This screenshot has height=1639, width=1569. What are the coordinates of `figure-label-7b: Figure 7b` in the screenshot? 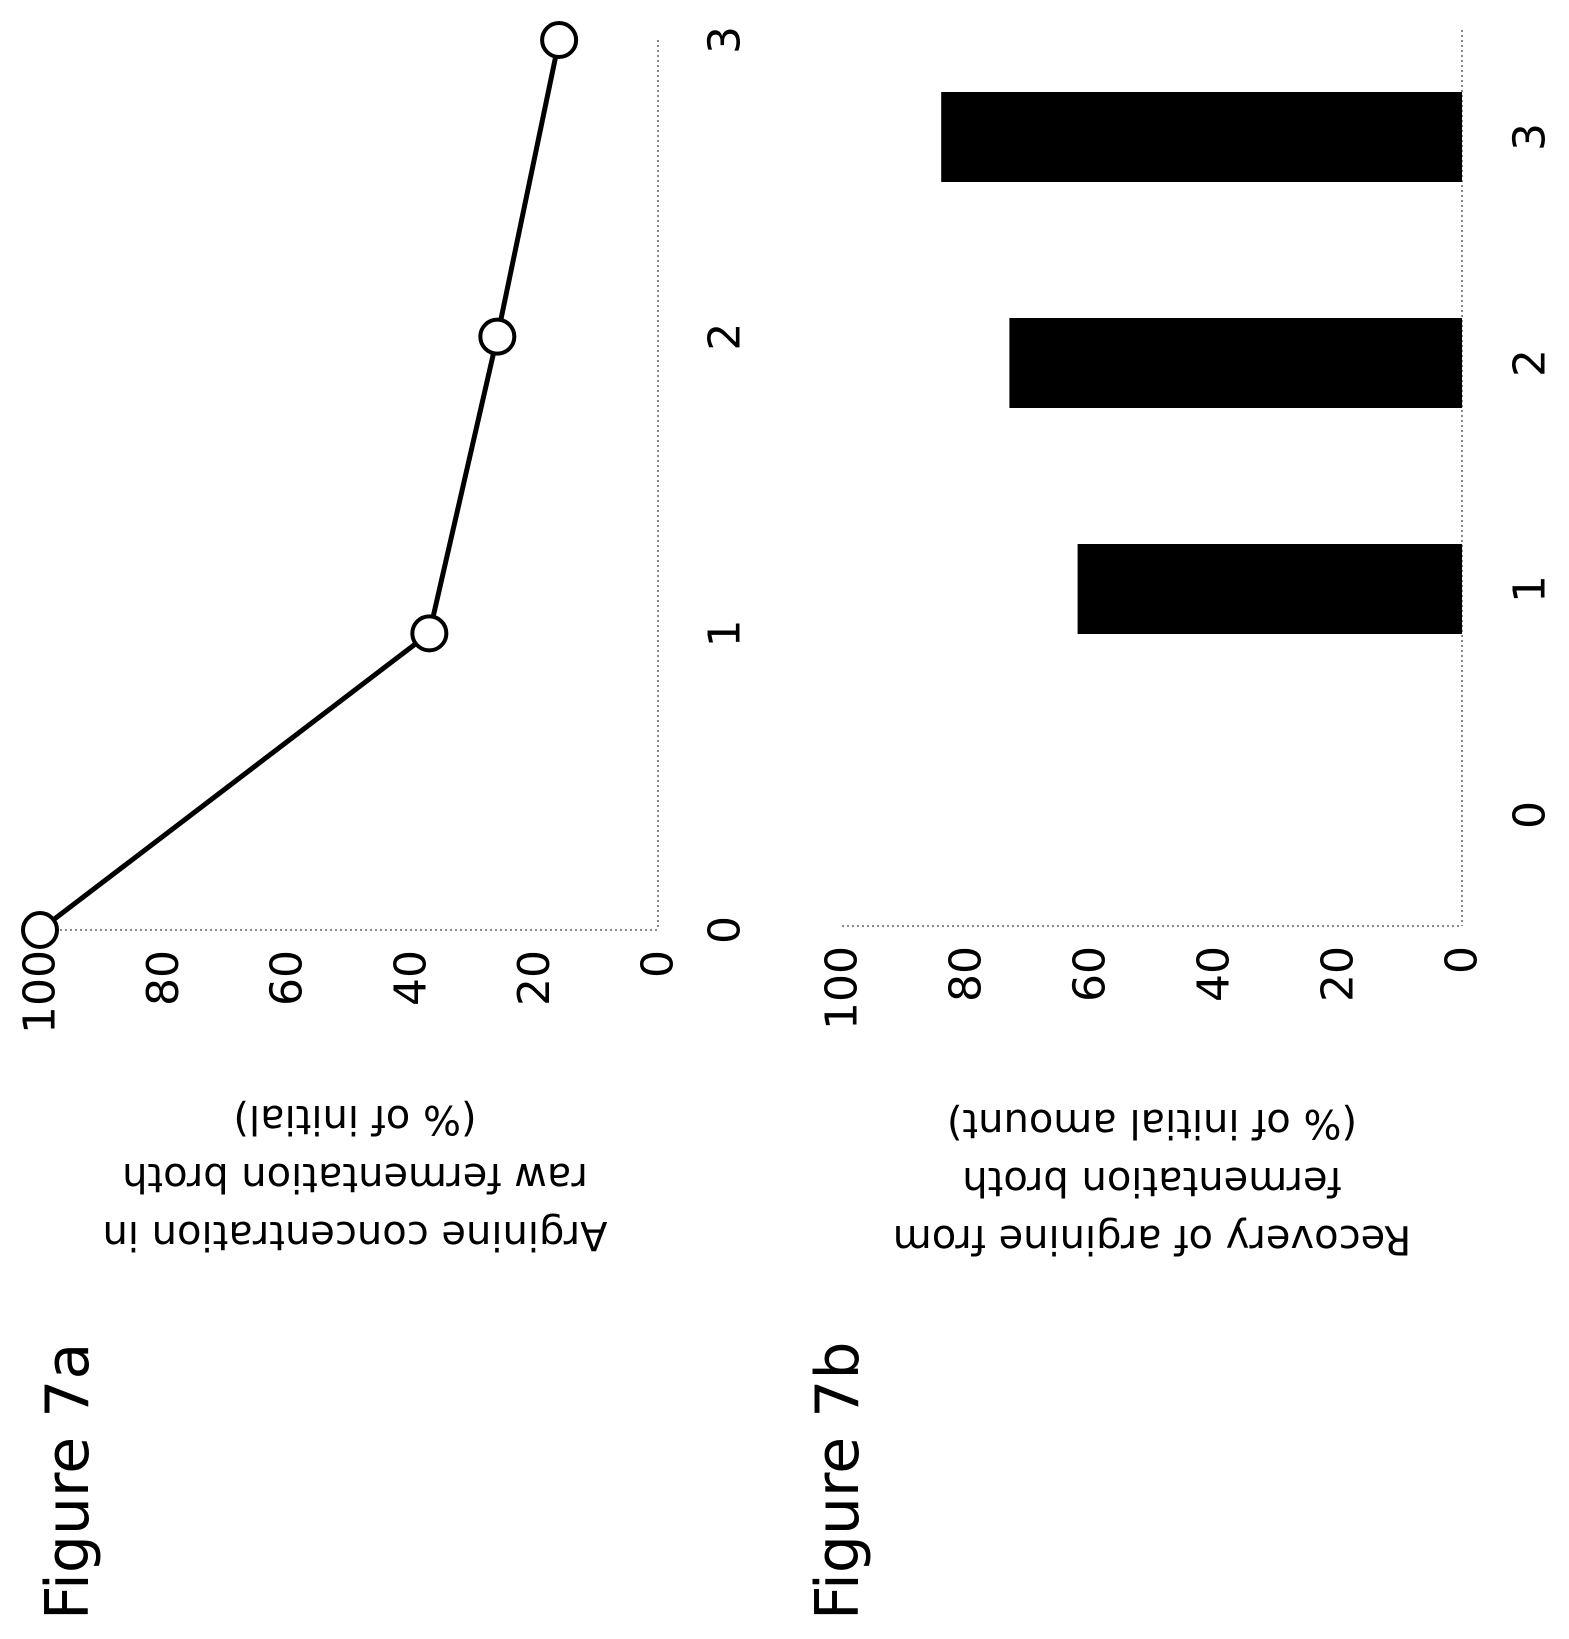 It's located at (838, 1480).